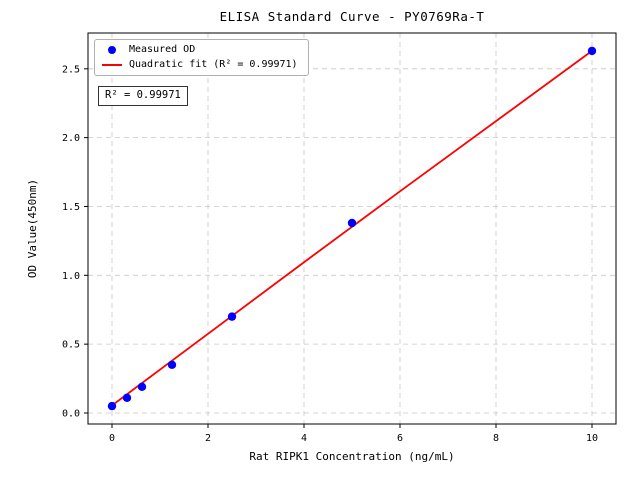 The height and width of the screenshot is (480, 640). Describe the element at coordinates (352, 16) in the screenshot. I see `chart-title: ELISA Standard Curve - PY0769Ra-T` at that location.